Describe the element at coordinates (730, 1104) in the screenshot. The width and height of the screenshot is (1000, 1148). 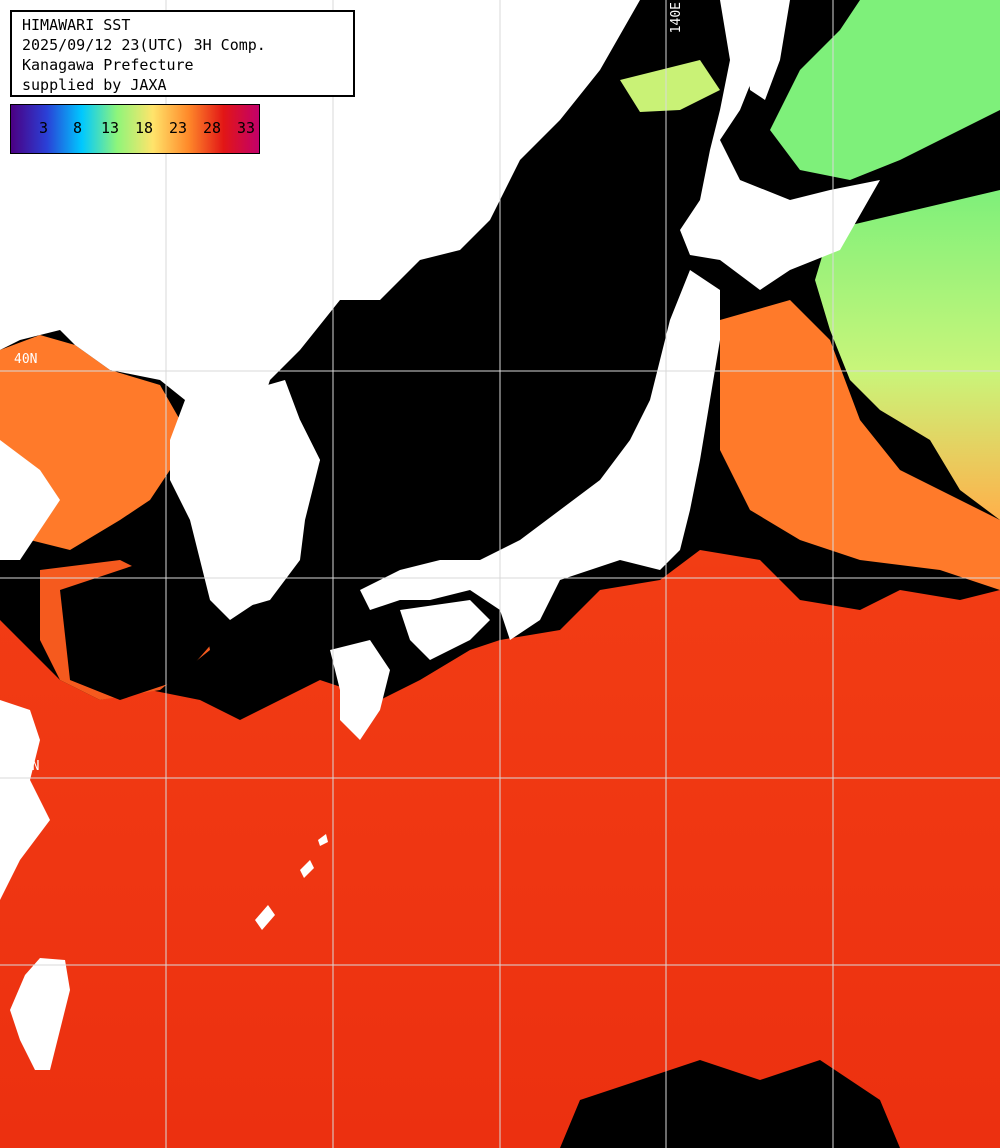
I see `cloud-patch-south` at that location.